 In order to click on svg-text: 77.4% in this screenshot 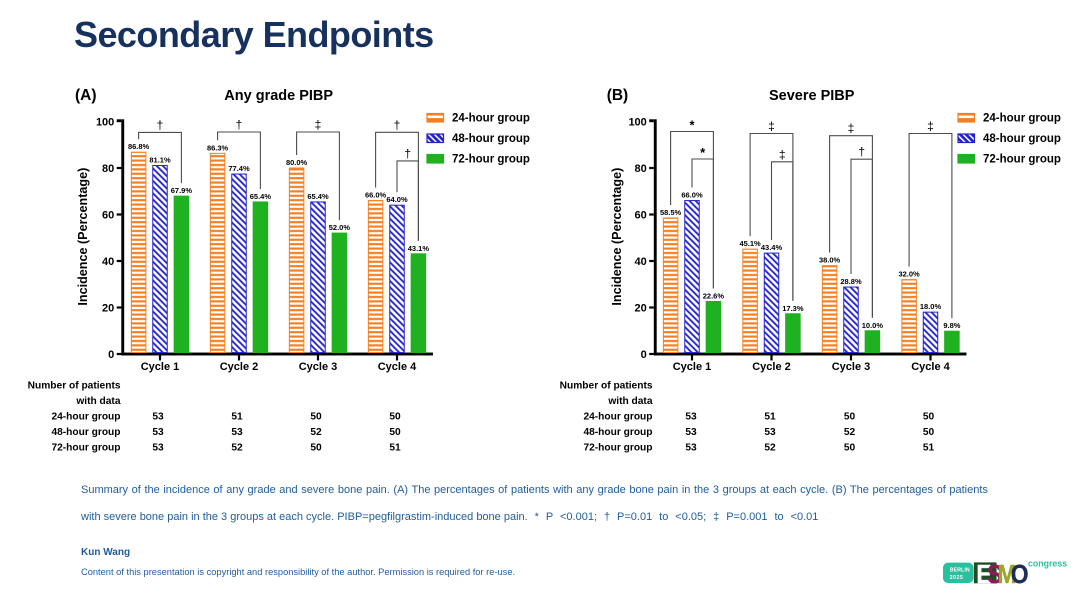, I will do `click(239, 168)`.